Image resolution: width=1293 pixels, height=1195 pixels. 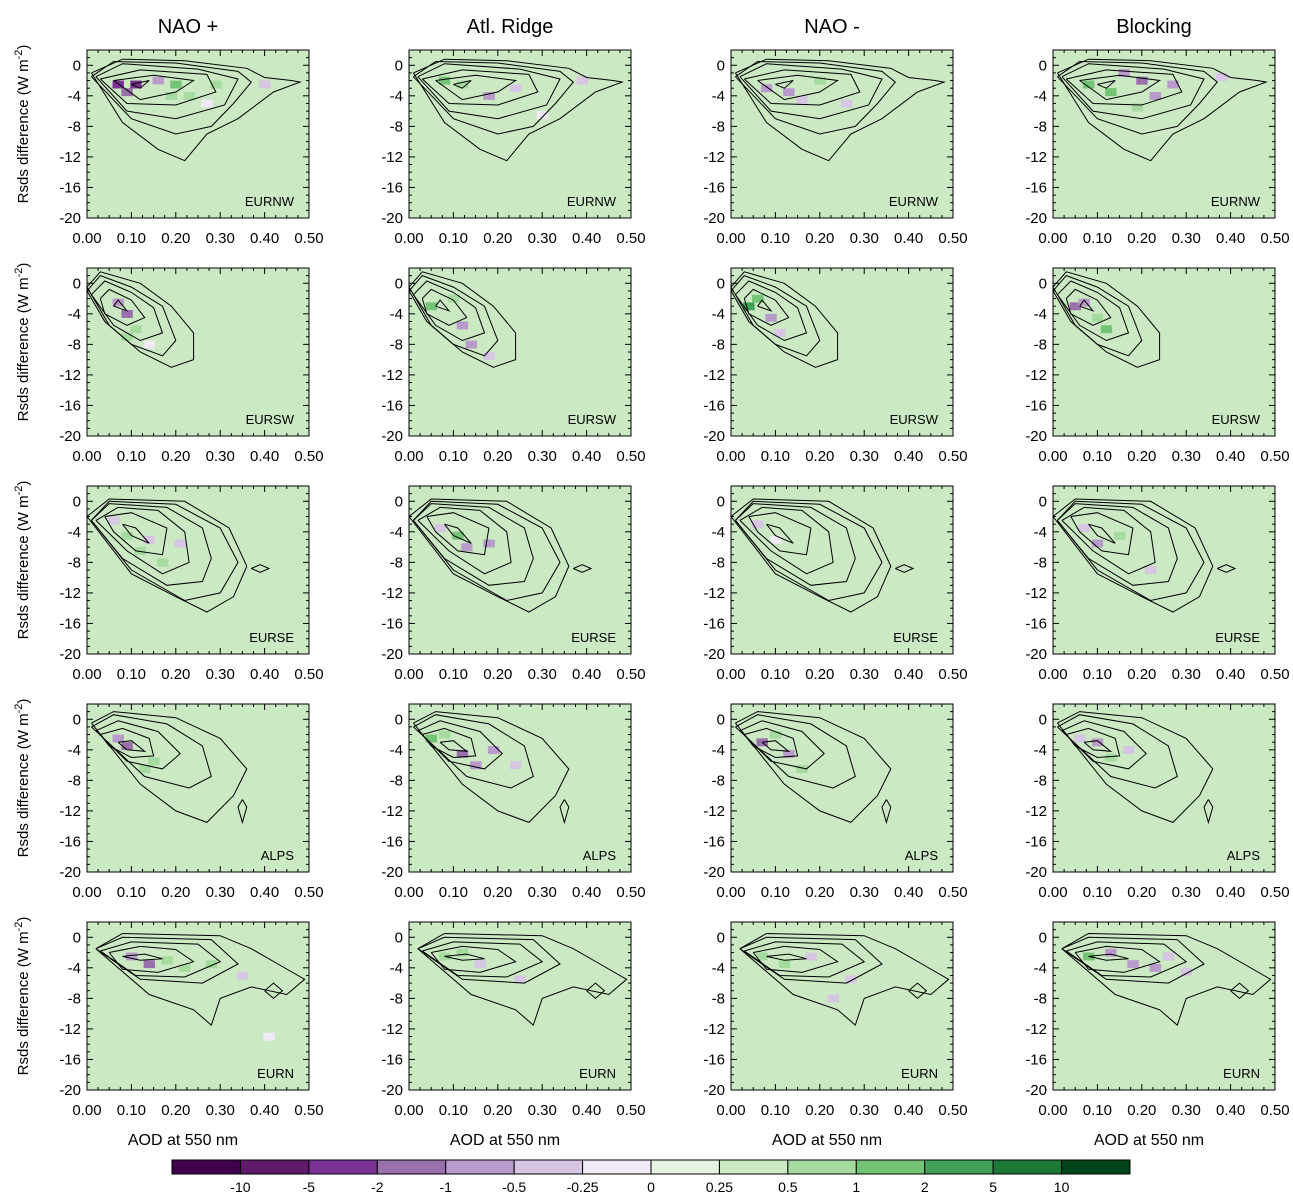 What do you see at coordinates (23, 265) in the screenshot?
I see `y-axis-label-close: )` at bounding box center [23, 265].